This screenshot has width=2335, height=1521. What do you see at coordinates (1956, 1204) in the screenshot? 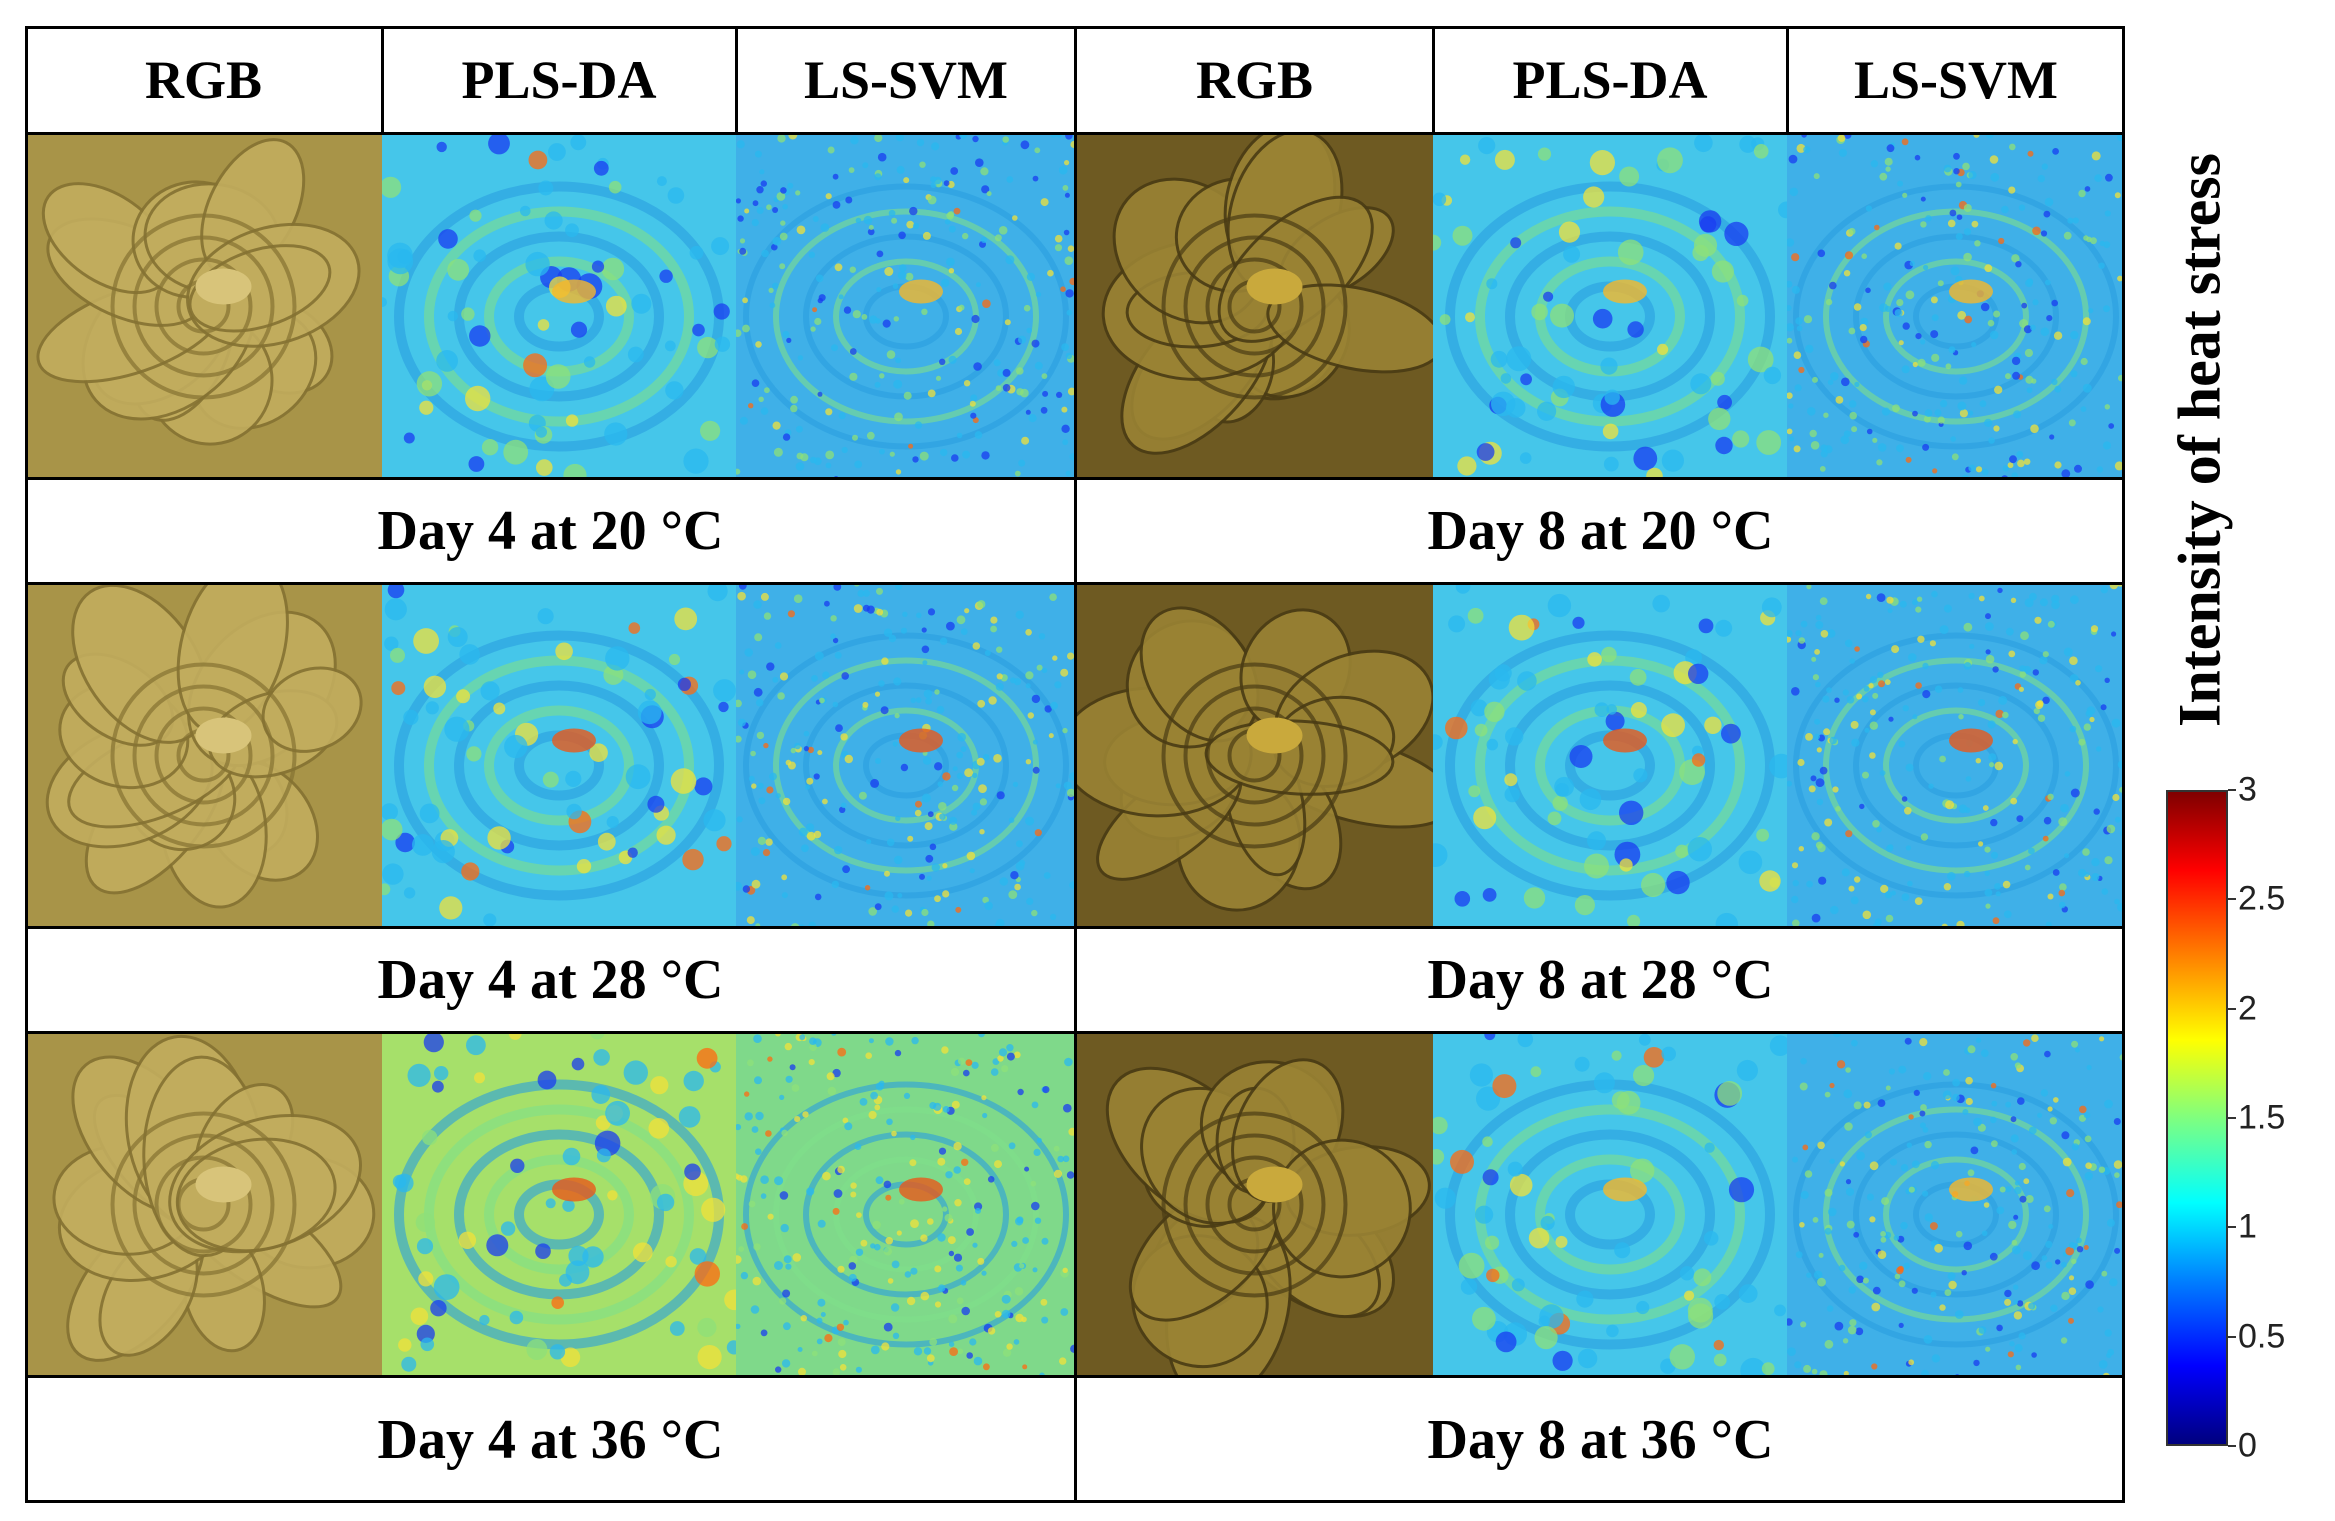
I see `svm-image-right-row3` at bounding box center [1956, 1204].